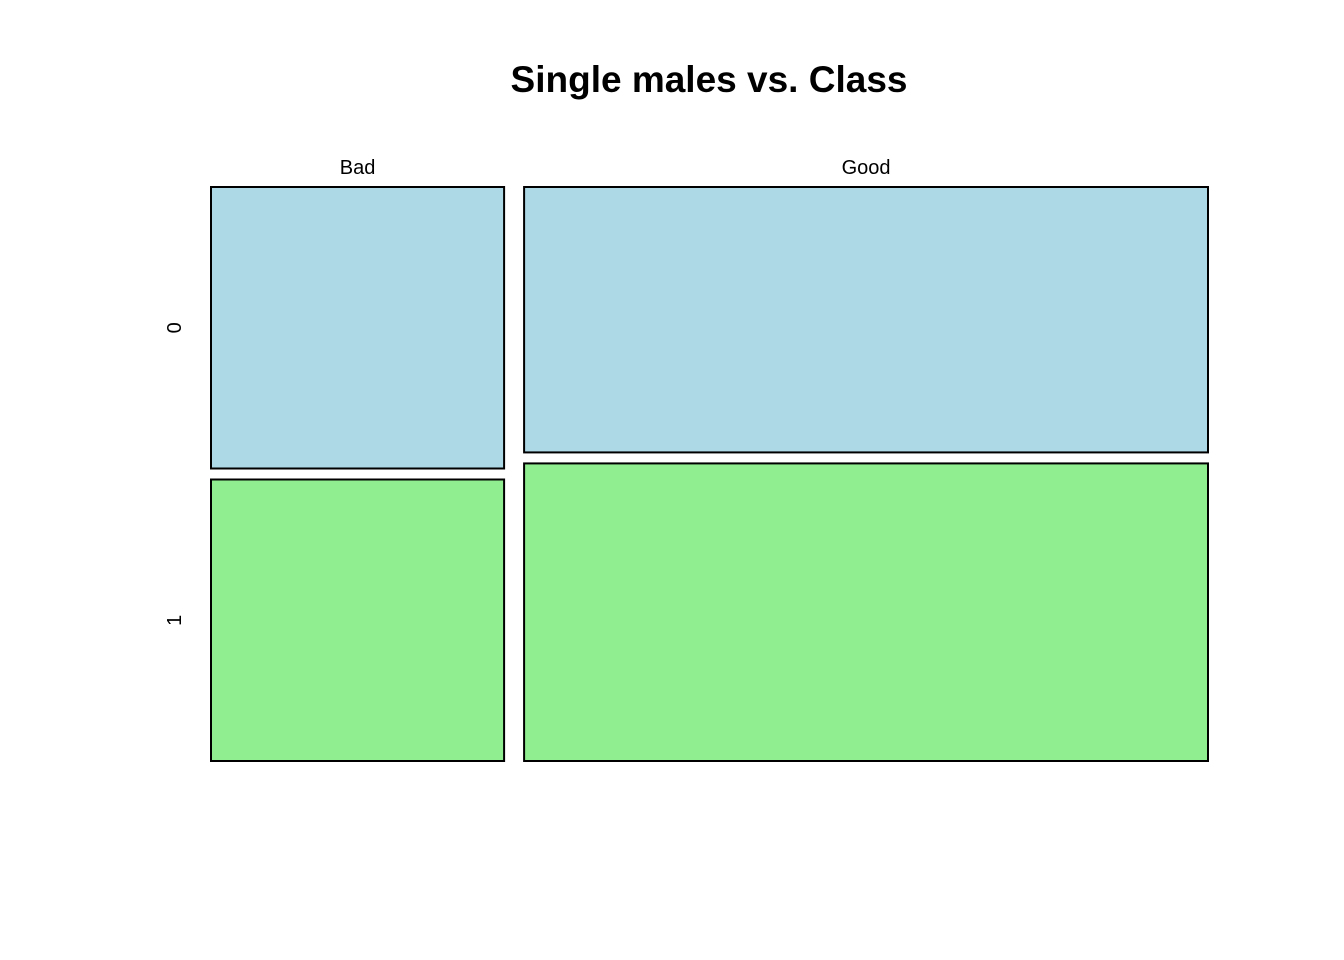 The image size is (1344, 960). I want to click on y-tick-label-0: 0, so click(175, 327).